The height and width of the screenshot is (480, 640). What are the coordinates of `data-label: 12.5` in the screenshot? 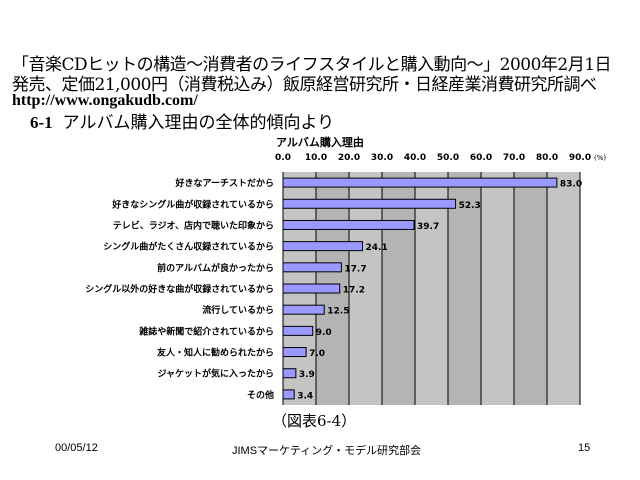 It's located at (338, 312).